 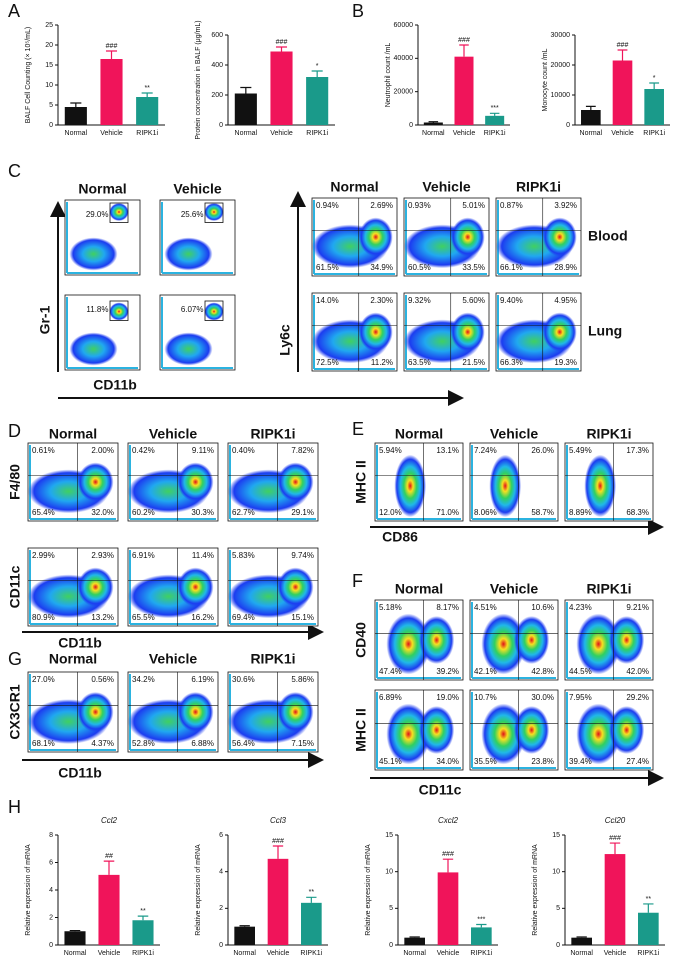 I want to click on gate-percent: 6.07%, so click(x=192, y=309).